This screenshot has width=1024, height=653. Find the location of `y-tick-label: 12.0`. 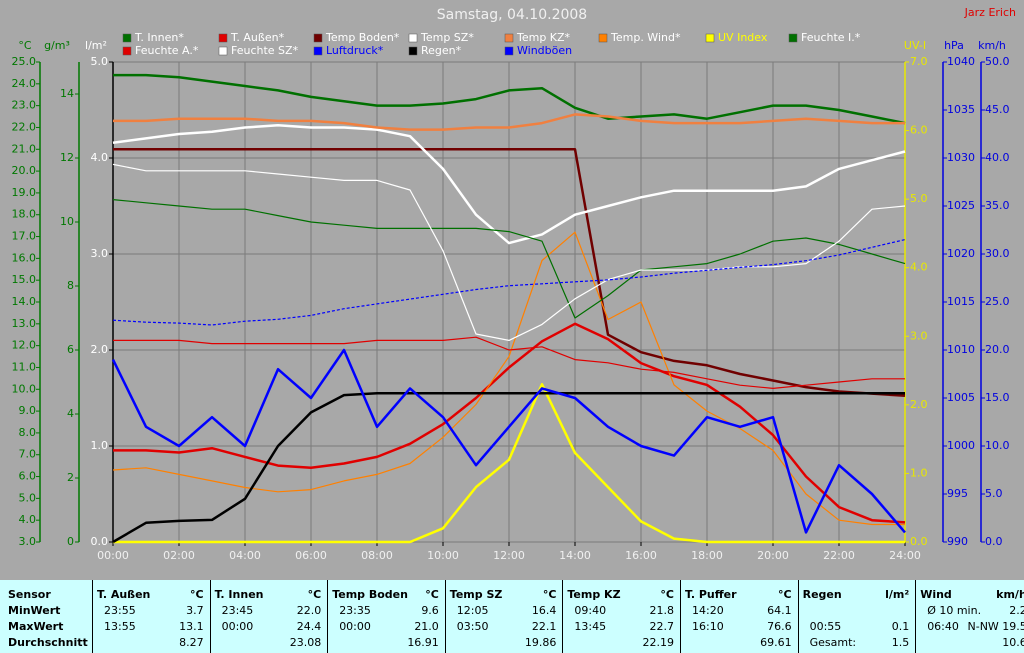

y-tick-label: 12.0 is located at coordinates (24, 345).